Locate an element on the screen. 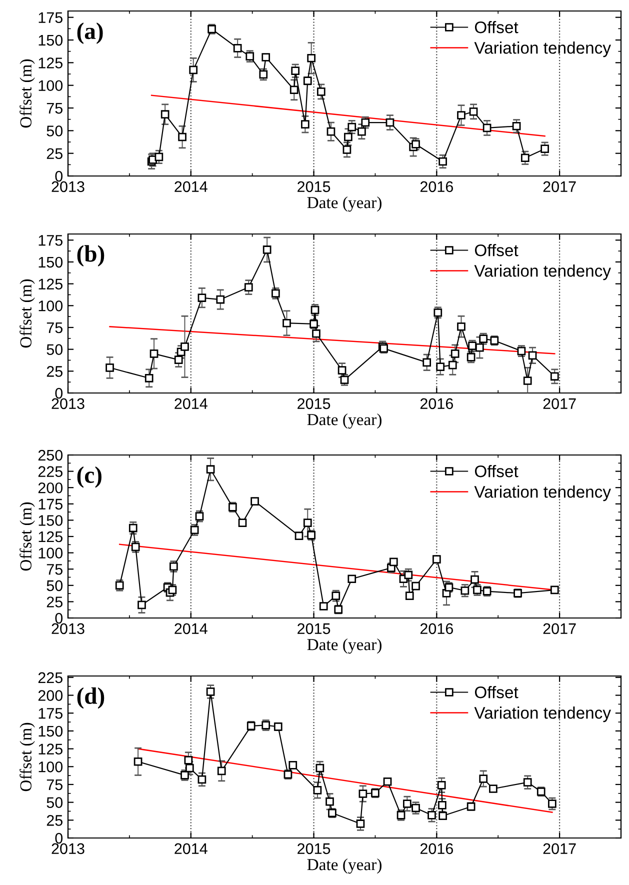 Image resolution: width=629 pixels, height=885 pixels. chart-title: (d) is located at coordinates (90, 698).